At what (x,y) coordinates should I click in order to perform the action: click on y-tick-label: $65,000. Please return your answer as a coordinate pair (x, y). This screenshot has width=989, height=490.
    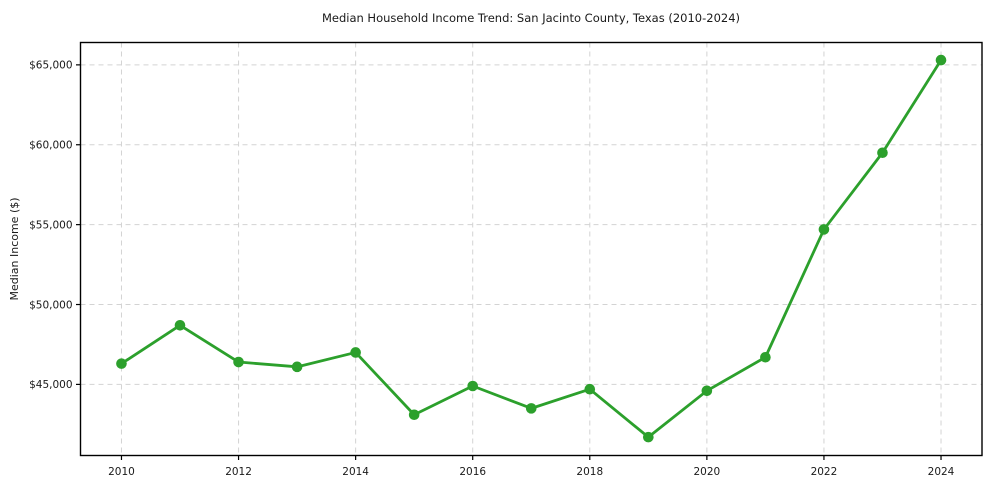
    Looking at the image, I should click on (50, 66).